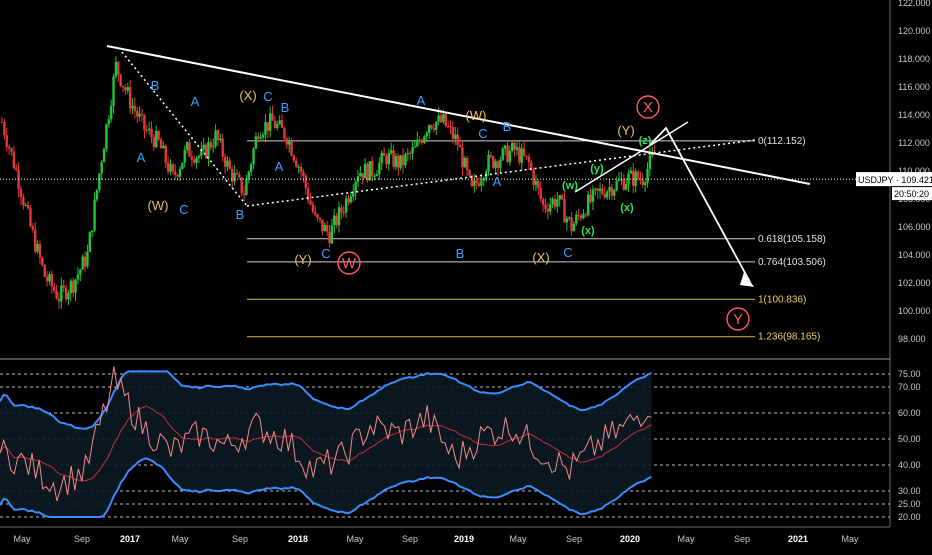 The height and width of the screenshot is (555, 932). What do you see at coordinates (909, 504) in the screenshot?
I see `osc-axis-tick: 25.00` at bounding box center [909, 504].